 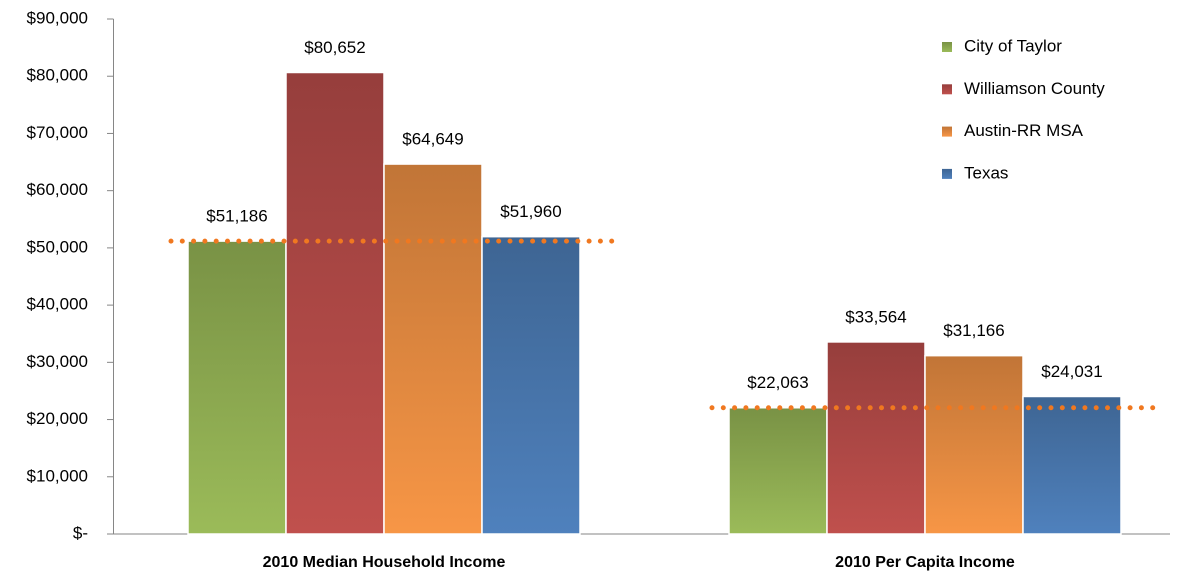 What do you see at coordinates (57, 17) in the screenshot?
I see `y-tick-label: $90,000` at bounding box center [57, 17].